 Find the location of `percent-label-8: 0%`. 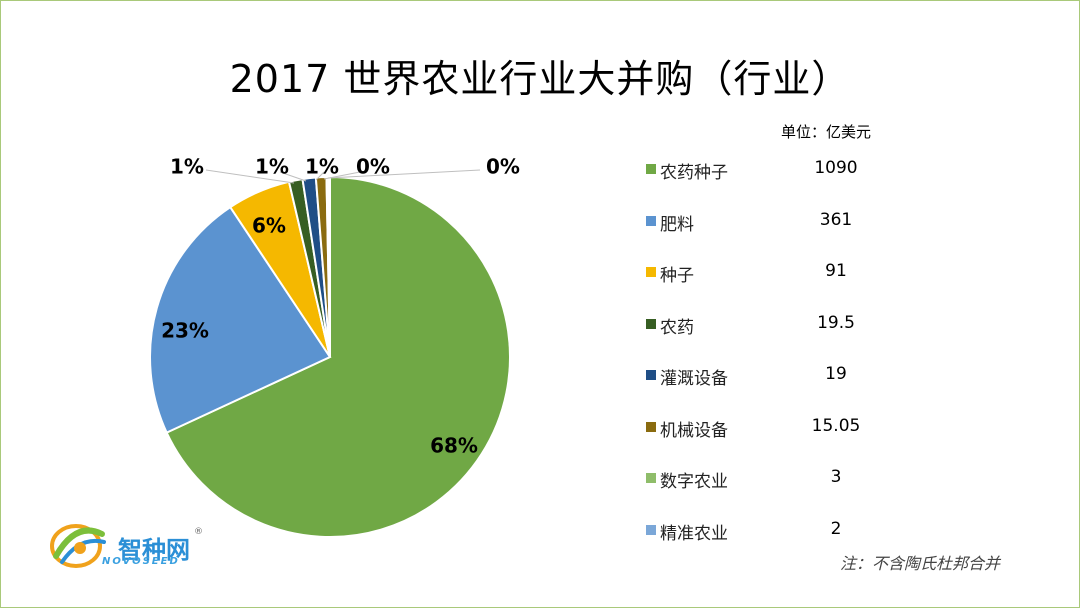

percent-label-8: 0% is located at coordinates (503, 167).